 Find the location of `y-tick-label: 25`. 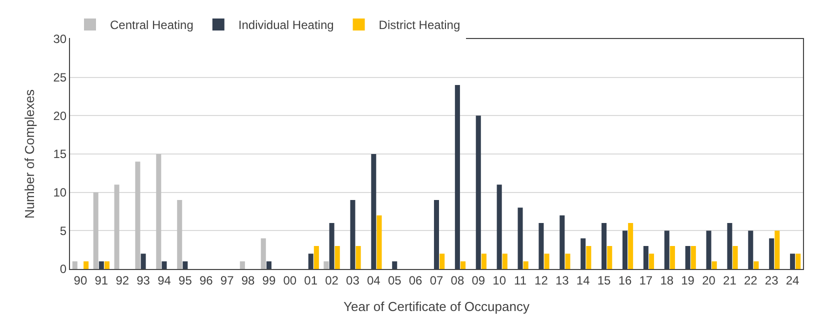

y-tick-label: 25 is located at coordinates (60, 77).